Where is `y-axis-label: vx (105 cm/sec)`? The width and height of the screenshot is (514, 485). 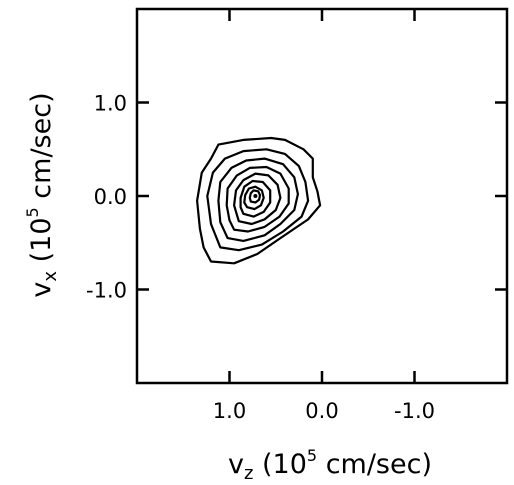
y-axis-label: vx (105 cm/sec) is located at coordinates (42, 194).